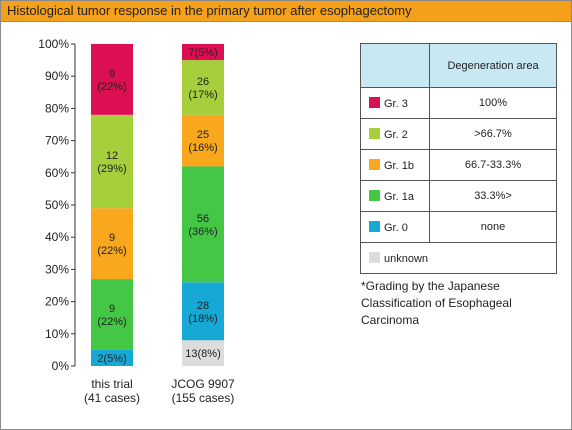 This screenshot has width=572, height=430. Describe the element at coordinates (493, 196) in the screenshot. I see `legend-area-value: 33.3%>` at that location.